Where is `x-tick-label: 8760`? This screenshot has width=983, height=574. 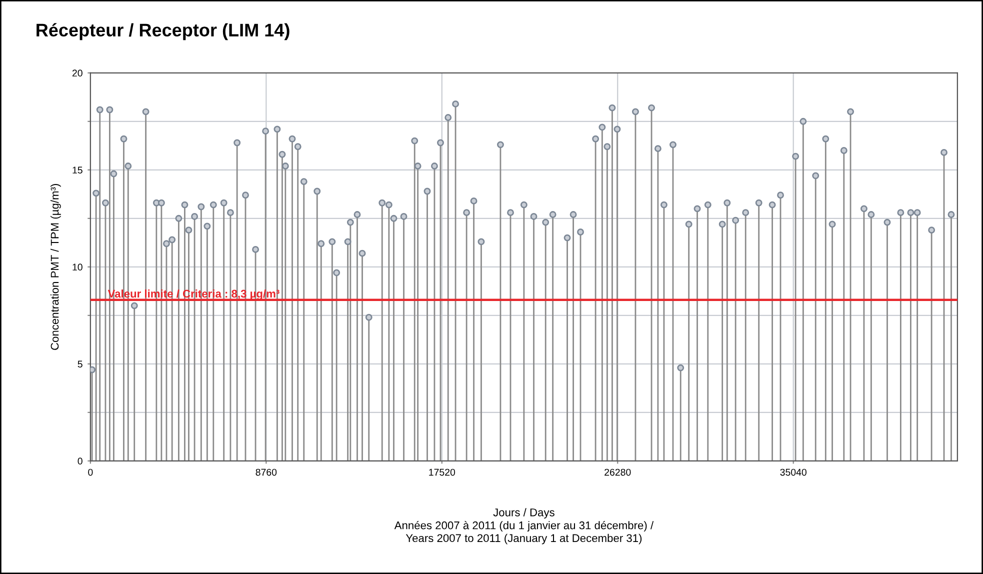
x-tick-label: 8760 is located at coordinates (266, 472).